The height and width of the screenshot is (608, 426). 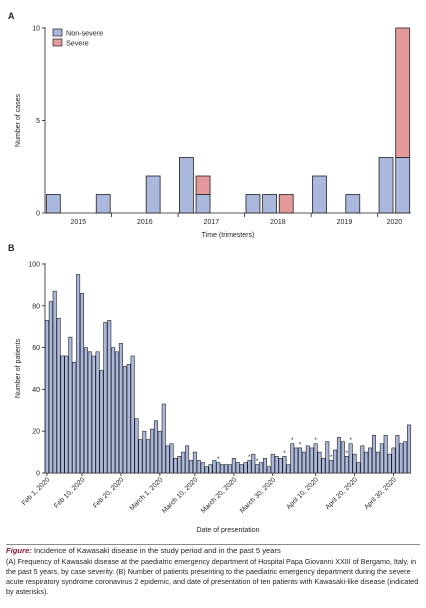 What do you see at coordinates (228, 235) in the screenshot?
I see `panel-a-x-label: Time (trimesters)` at bounding box center [228, 235].